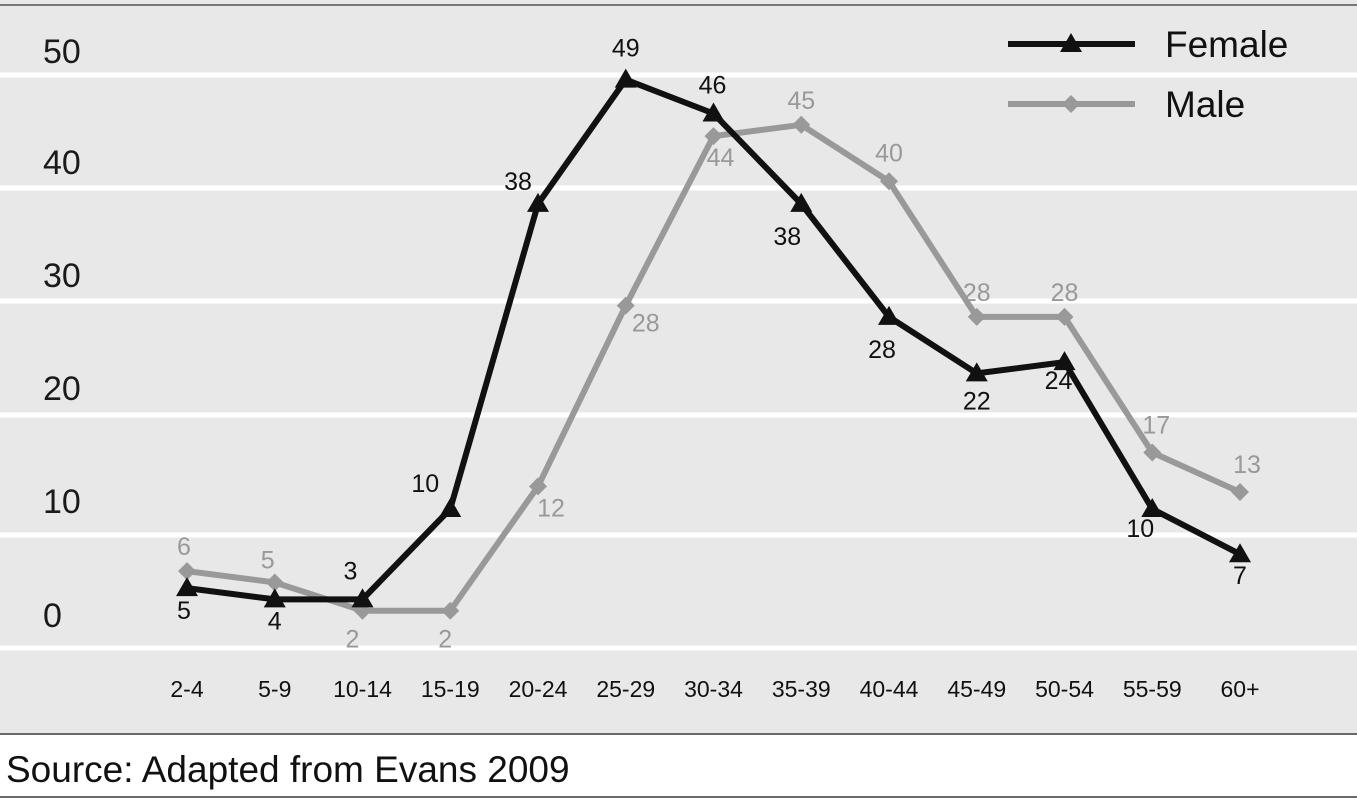 This screenshot has height=800, width=1357. I want to click on data-label: 6, so click(184, 547).